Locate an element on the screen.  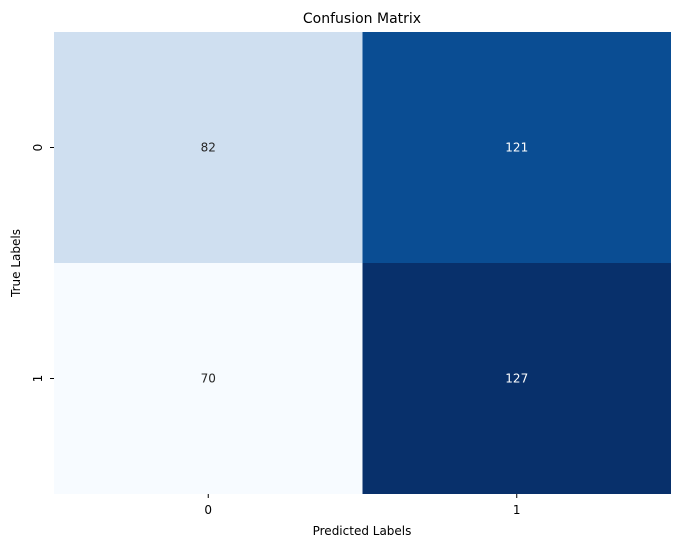
cell-value-r1-c0: 70 is located at coordinates (208, 379).